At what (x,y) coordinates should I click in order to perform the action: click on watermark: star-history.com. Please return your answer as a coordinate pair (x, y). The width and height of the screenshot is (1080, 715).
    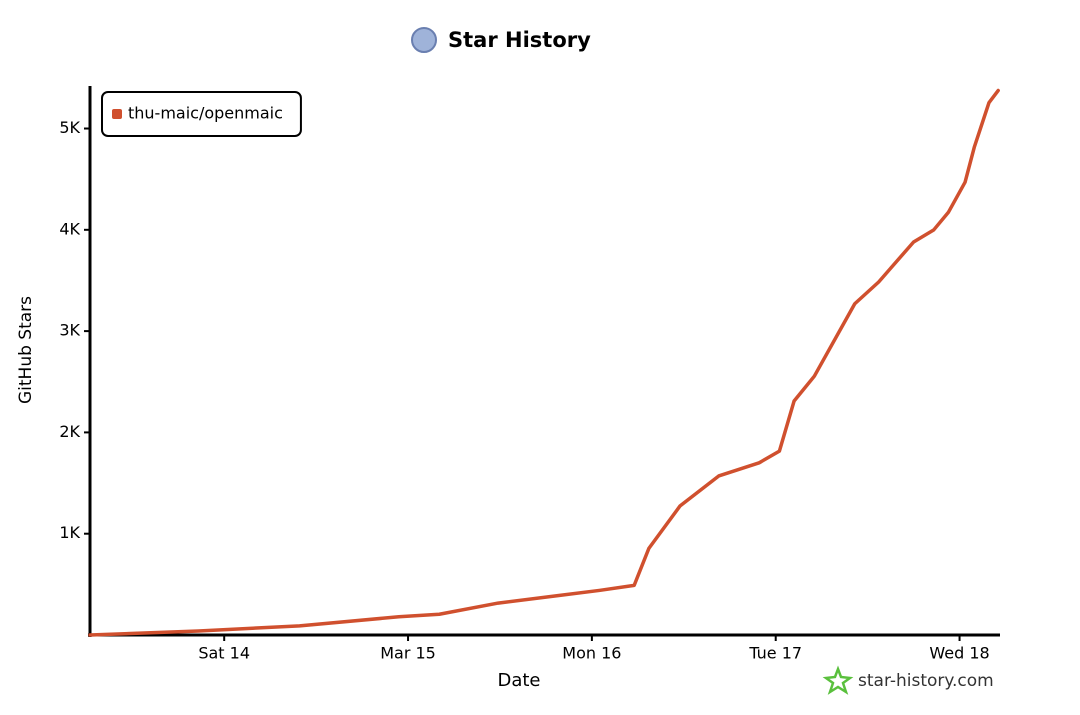
    Looking at the image, I should click on (926, 681).